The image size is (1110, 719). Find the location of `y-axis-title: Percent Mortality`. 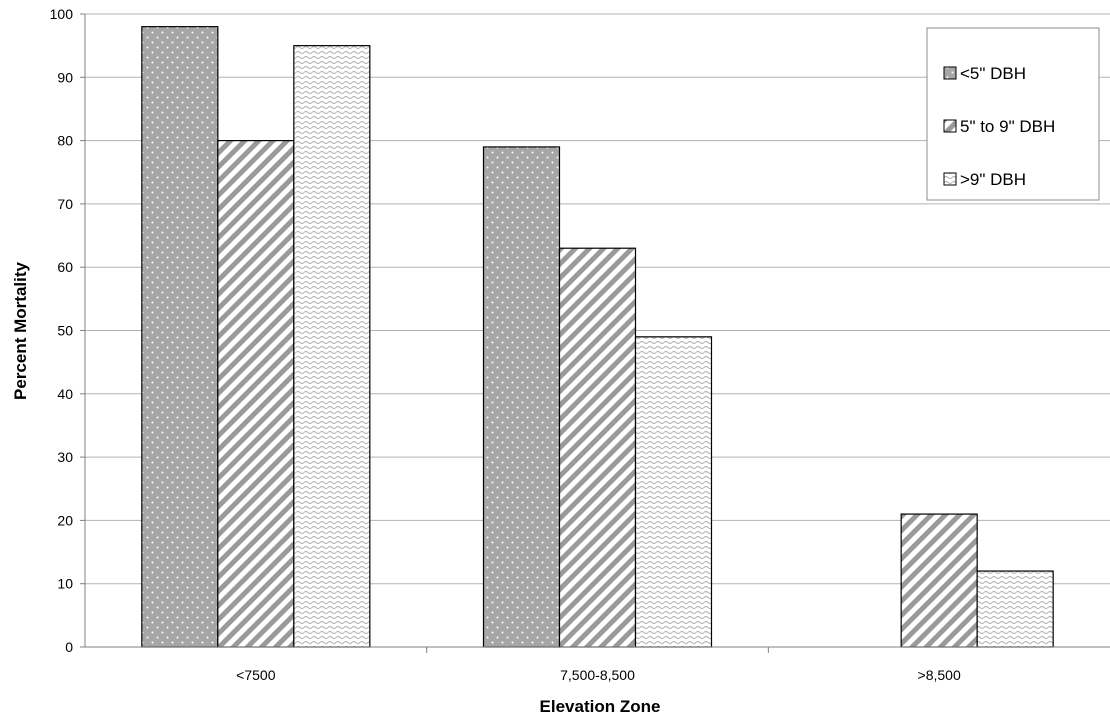

y-axis-title: Percent Mortality is located at coordinates (20, 330).